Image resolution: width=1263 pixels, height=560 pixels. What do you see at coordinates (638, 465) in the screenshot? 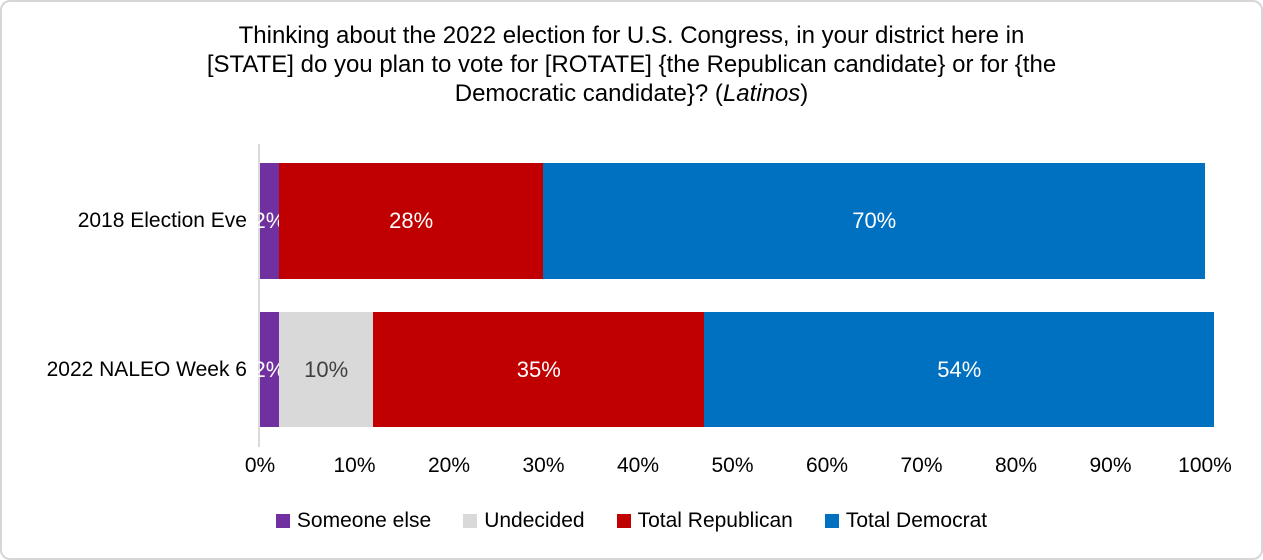
I see `x-tick-label: 40%` at bounding box center [638, 465].